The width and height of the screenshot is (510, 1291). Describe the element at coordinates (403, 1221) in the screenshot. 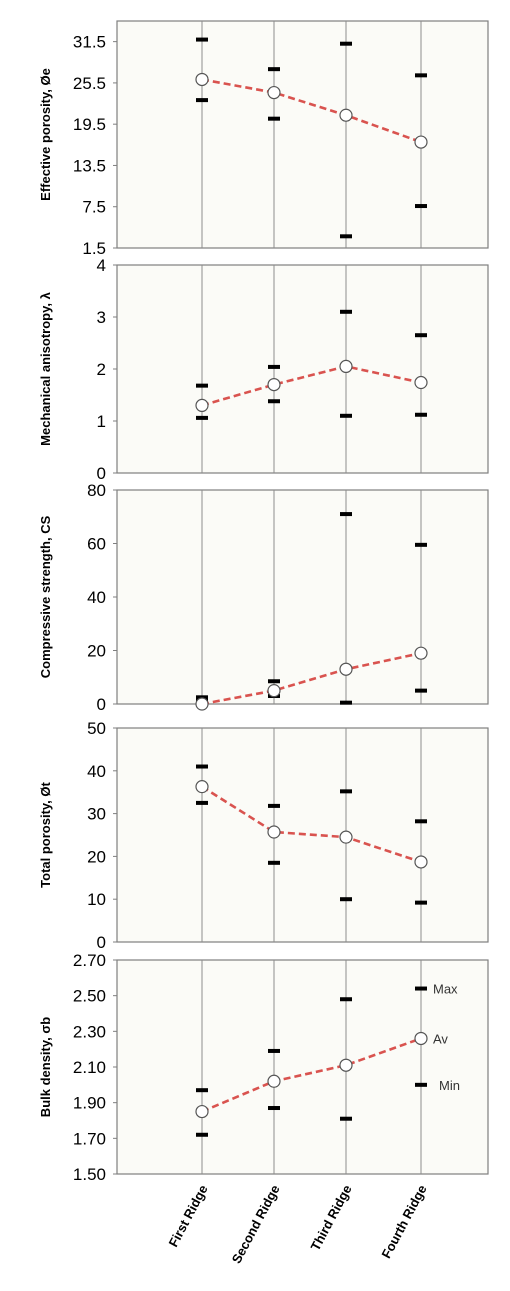

I see `x-category-label: Fourth Ridge` at that location.